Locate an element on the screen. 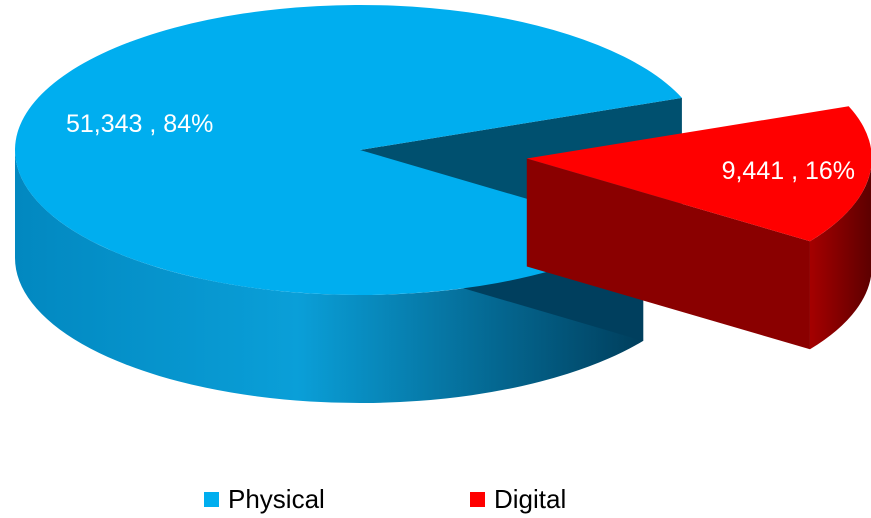  pie-cut-digital is located at coordinates (668, 254).